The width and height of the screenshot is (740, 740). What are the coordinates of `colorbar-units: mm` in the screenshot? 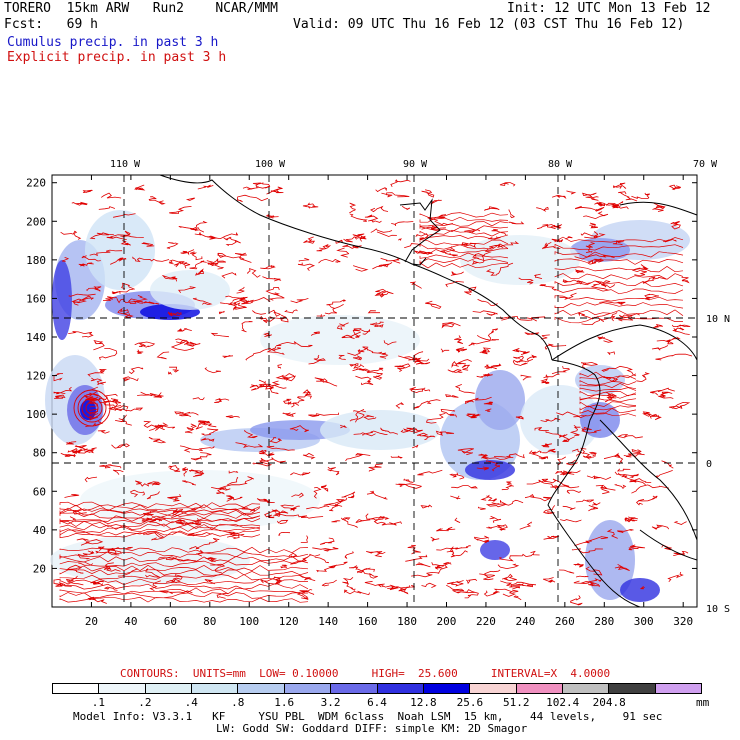 It's located at (703, 702).